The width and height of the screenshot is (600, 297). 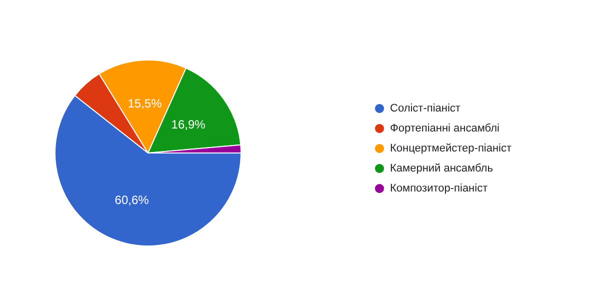 I want to click on data-label: 16,9%, so click(x=188, y=124).